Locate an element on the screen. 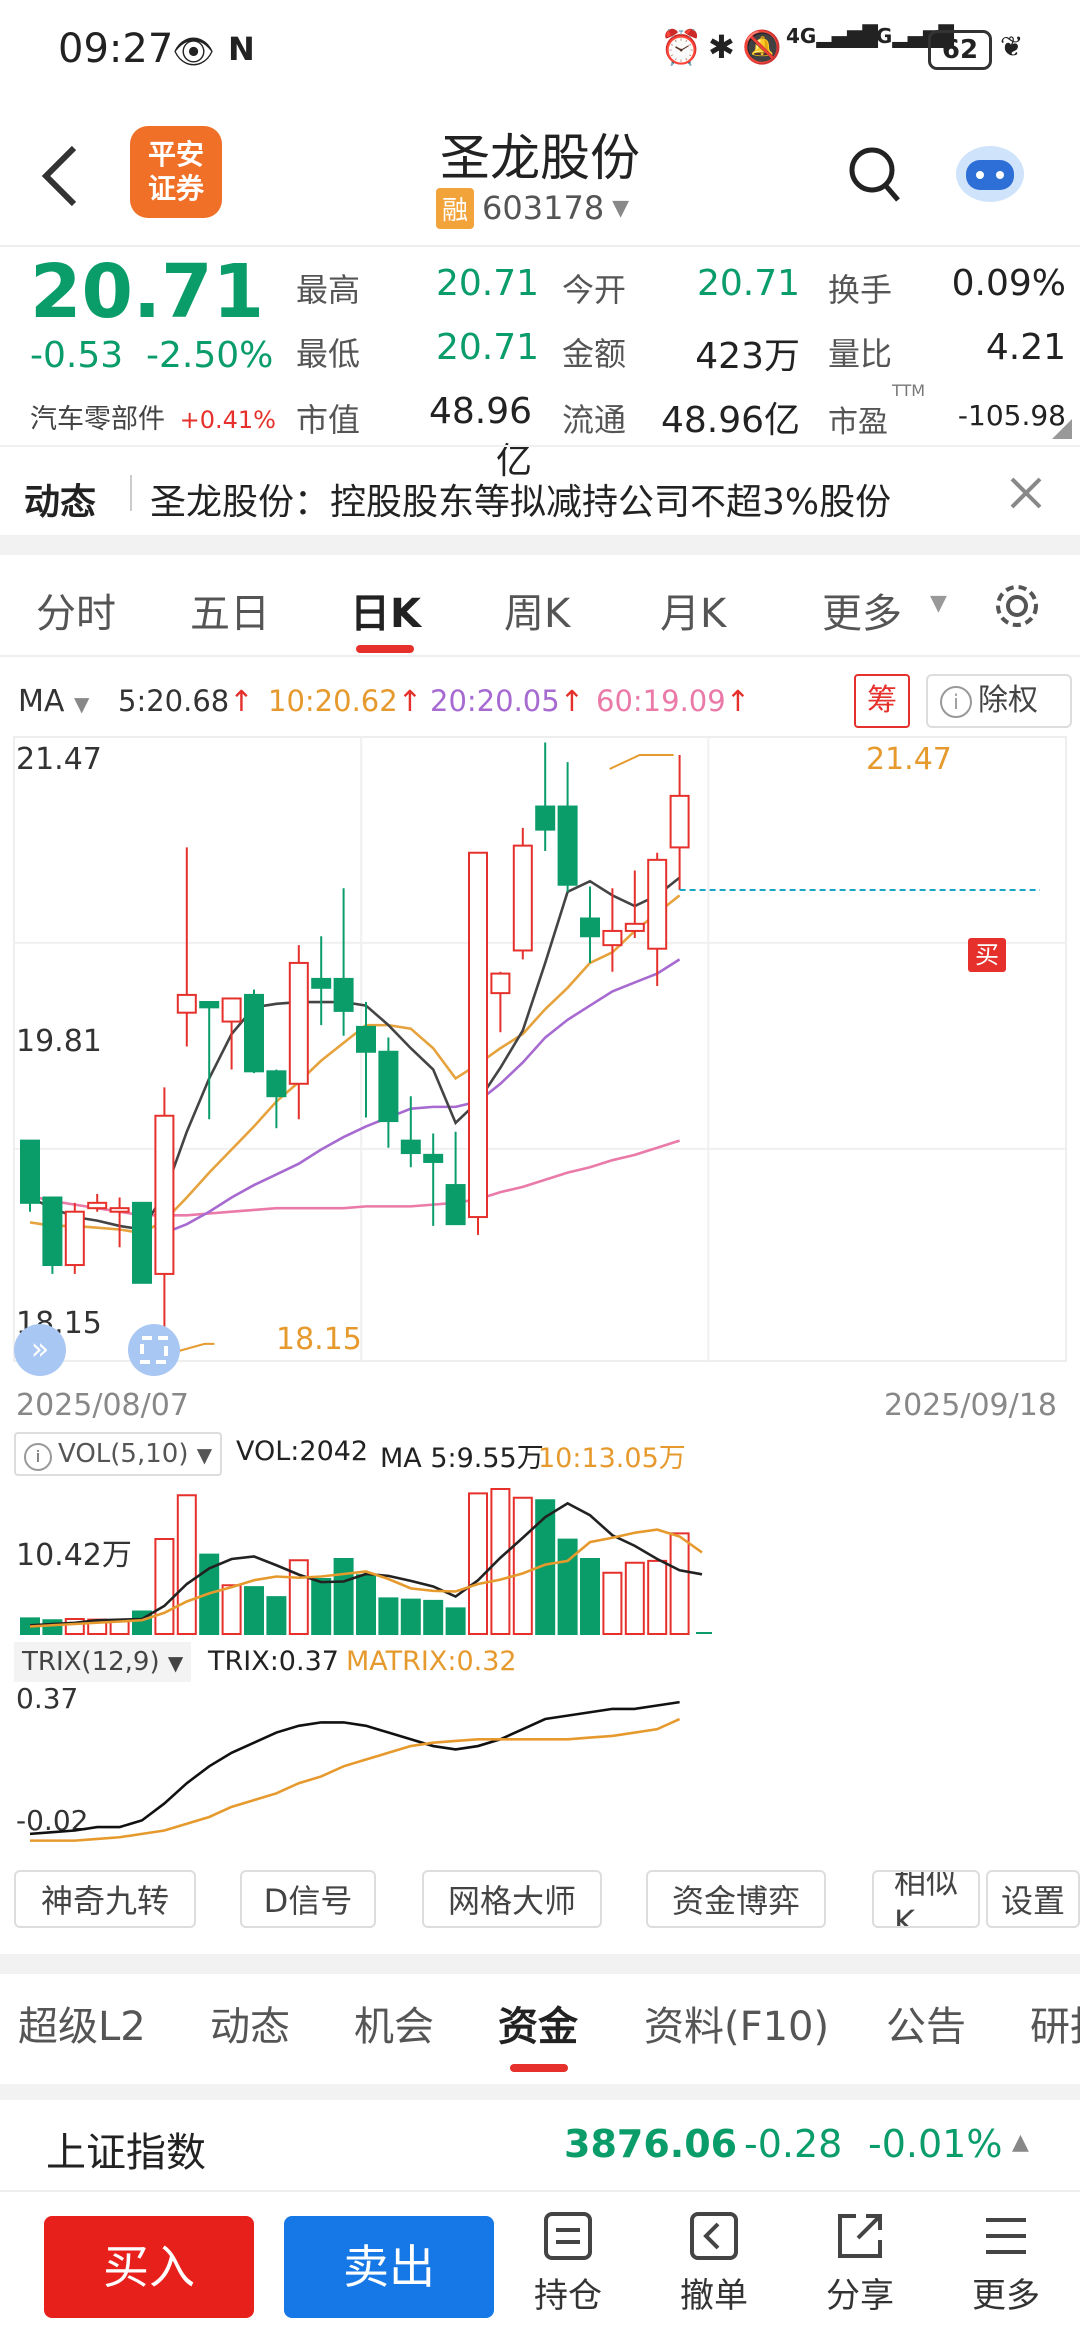  tab-more: 更多 is located at coordinates (862, 614).